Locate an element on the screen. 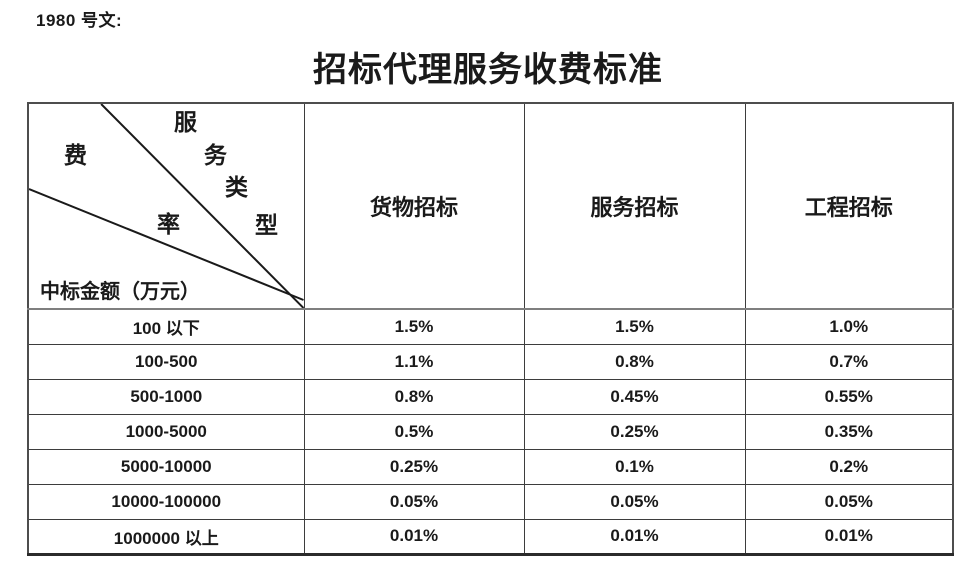 The width and height of the screenshot is (976, 581). table-row: 100 以下 1.5% 1.5% 1.0% is located at coordinates (490, 326).